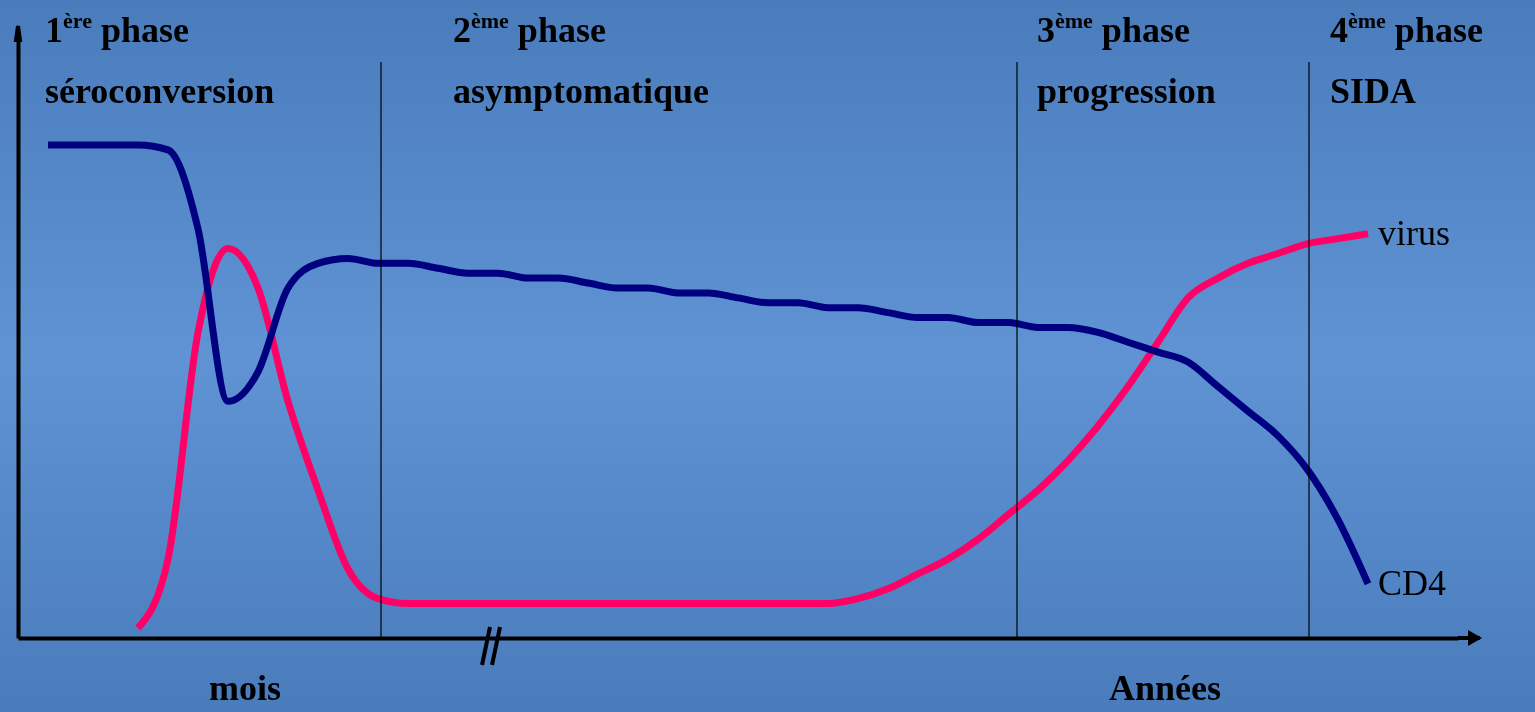  Describe the element at coordinates (581, 60) in the screenshot. I see `text: 2$^{ème}$ phase asymptomatique` at that location.